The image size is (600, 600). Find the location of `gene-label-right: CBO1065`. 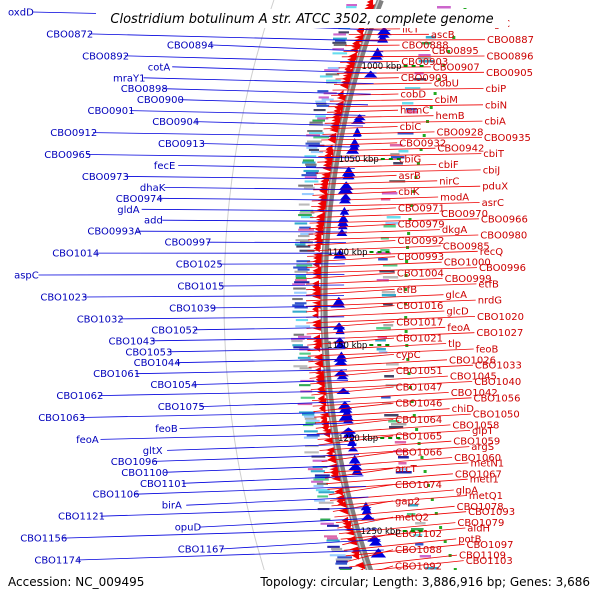

gene-label-right: CBO1065 is located at coordinates (418, 436).